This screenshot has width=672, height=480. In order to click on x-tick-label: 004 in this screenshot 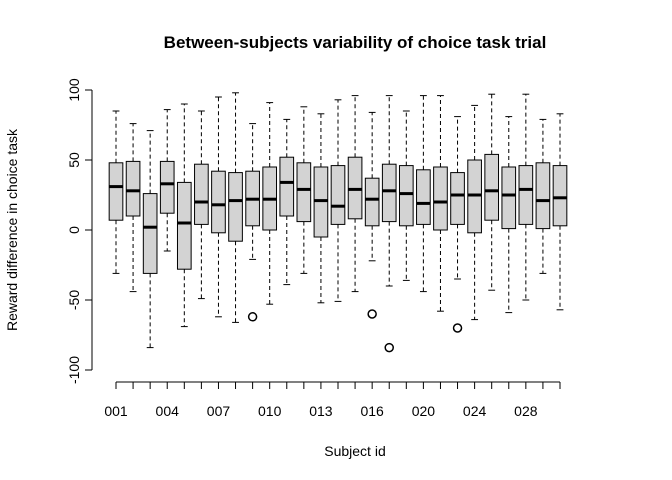, I will do `click(168, 411)`.